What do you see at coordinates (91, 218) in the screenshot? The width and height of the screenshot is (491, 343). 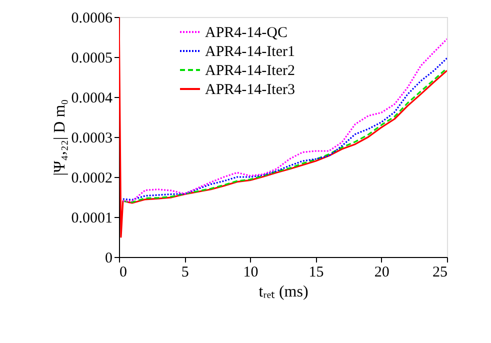 I see `y-tick-label: 0.0001` at bounding box center [91, 218].